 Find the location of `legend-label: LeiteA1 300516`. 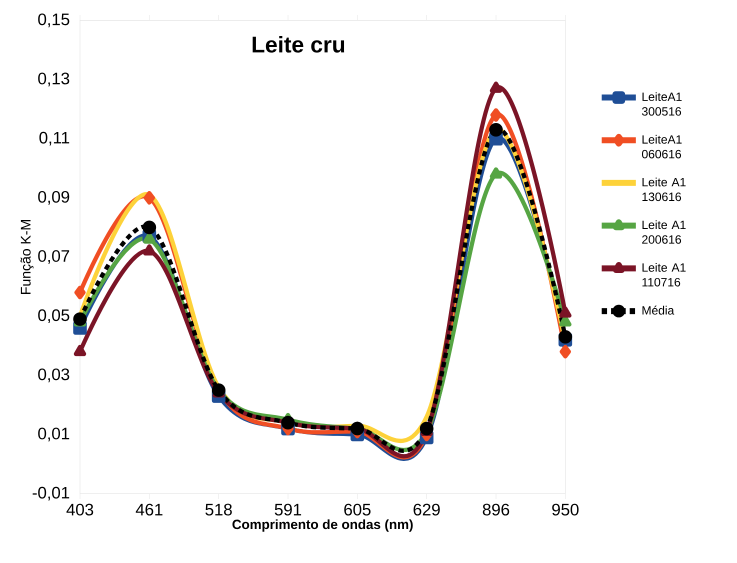

legend-label: LeiteA1 300516 is located at coordinates (662, 104).